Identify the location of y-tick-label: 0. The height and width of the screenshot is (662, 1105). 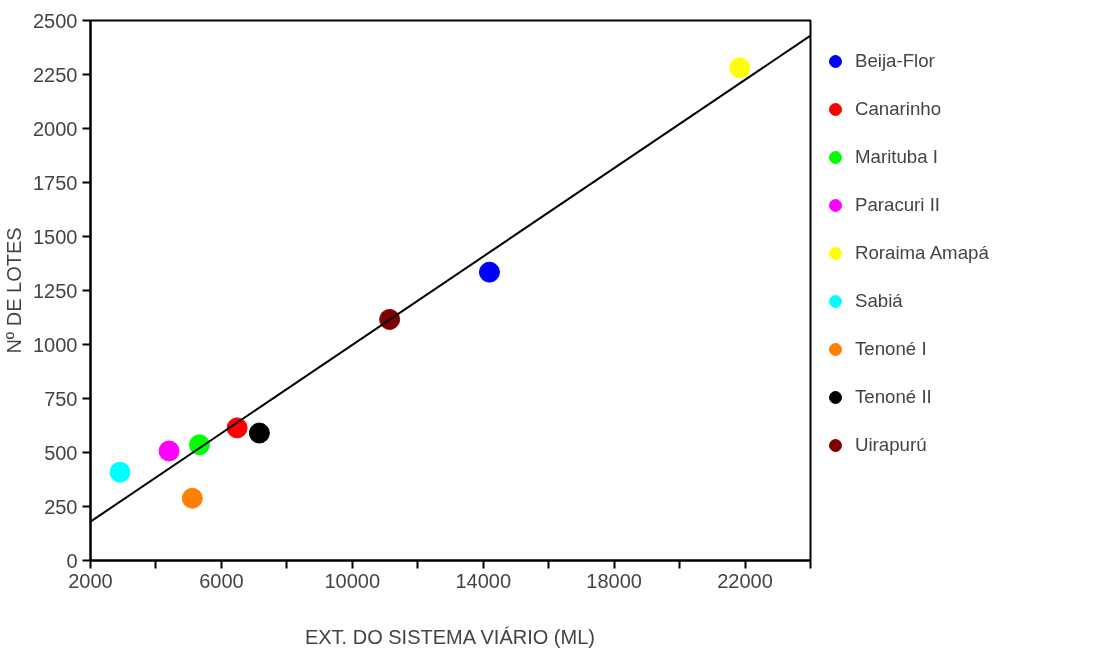
(72, 560).